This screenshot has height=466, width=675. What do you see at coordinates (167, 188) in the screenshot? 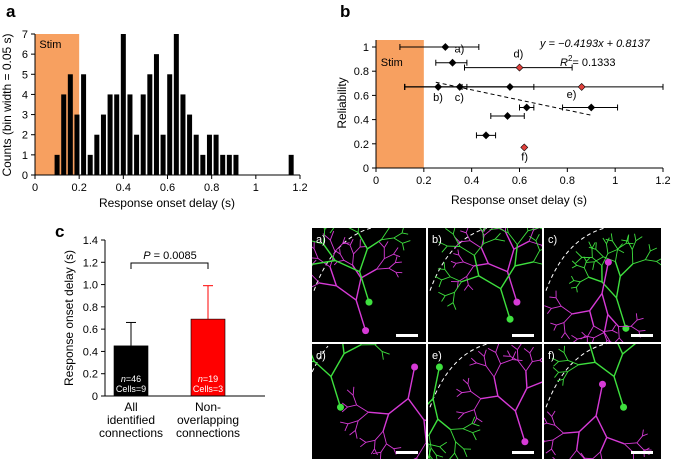
I see `x-tick-label: 0.6` at bounding box center [167, 188].